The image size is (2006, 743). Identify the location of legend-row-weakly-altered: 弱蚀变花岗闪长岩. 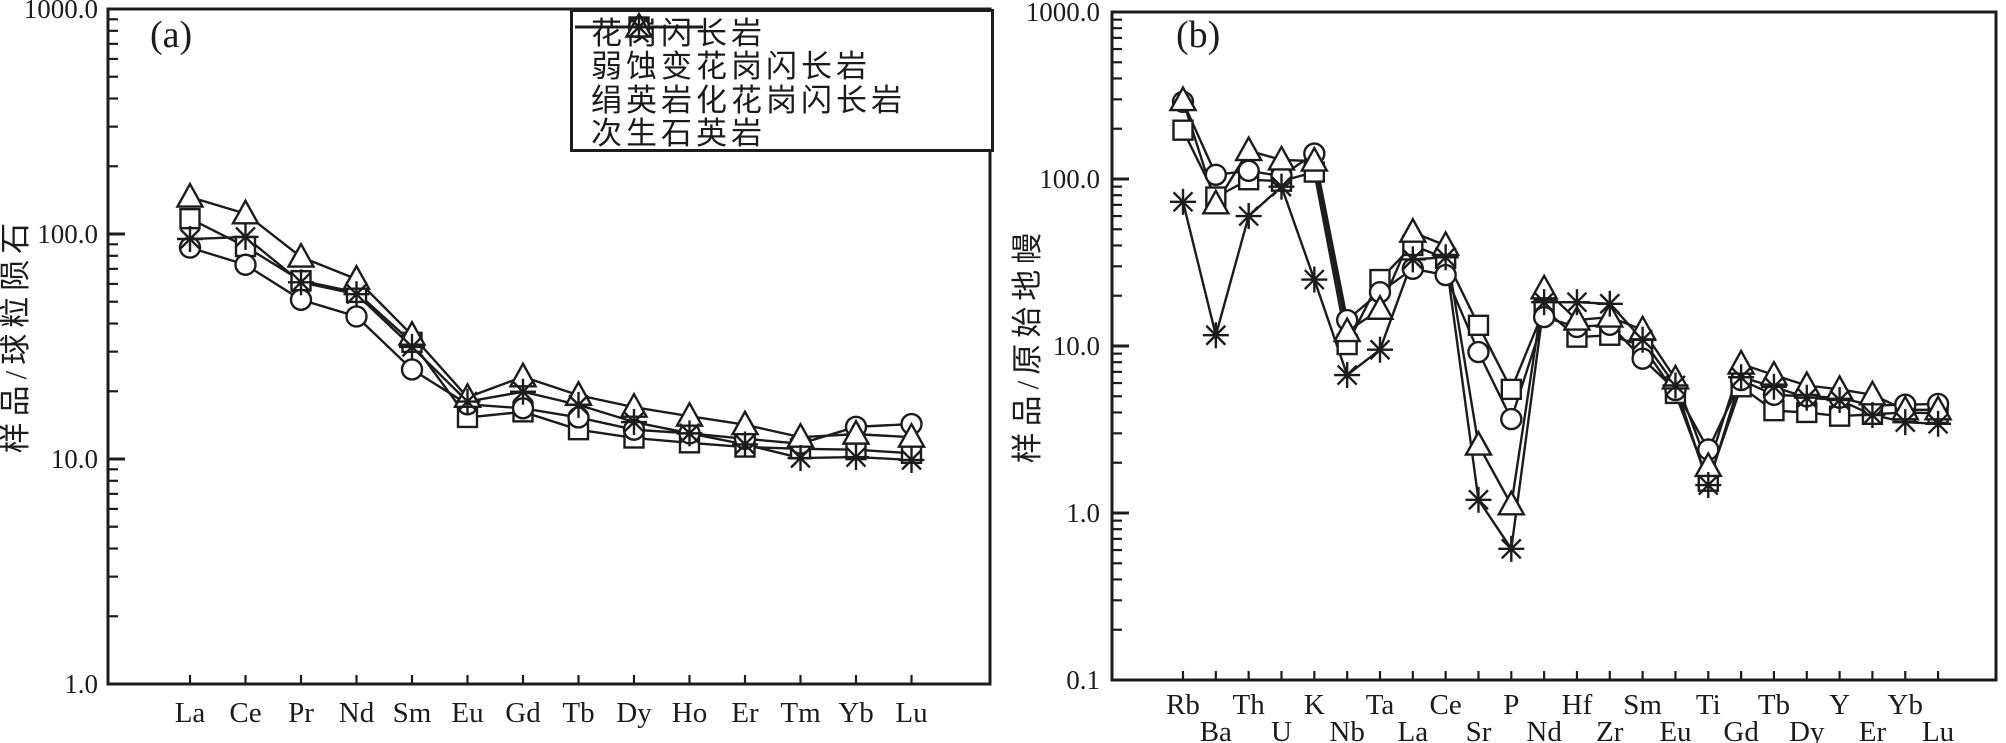
(783, 49).